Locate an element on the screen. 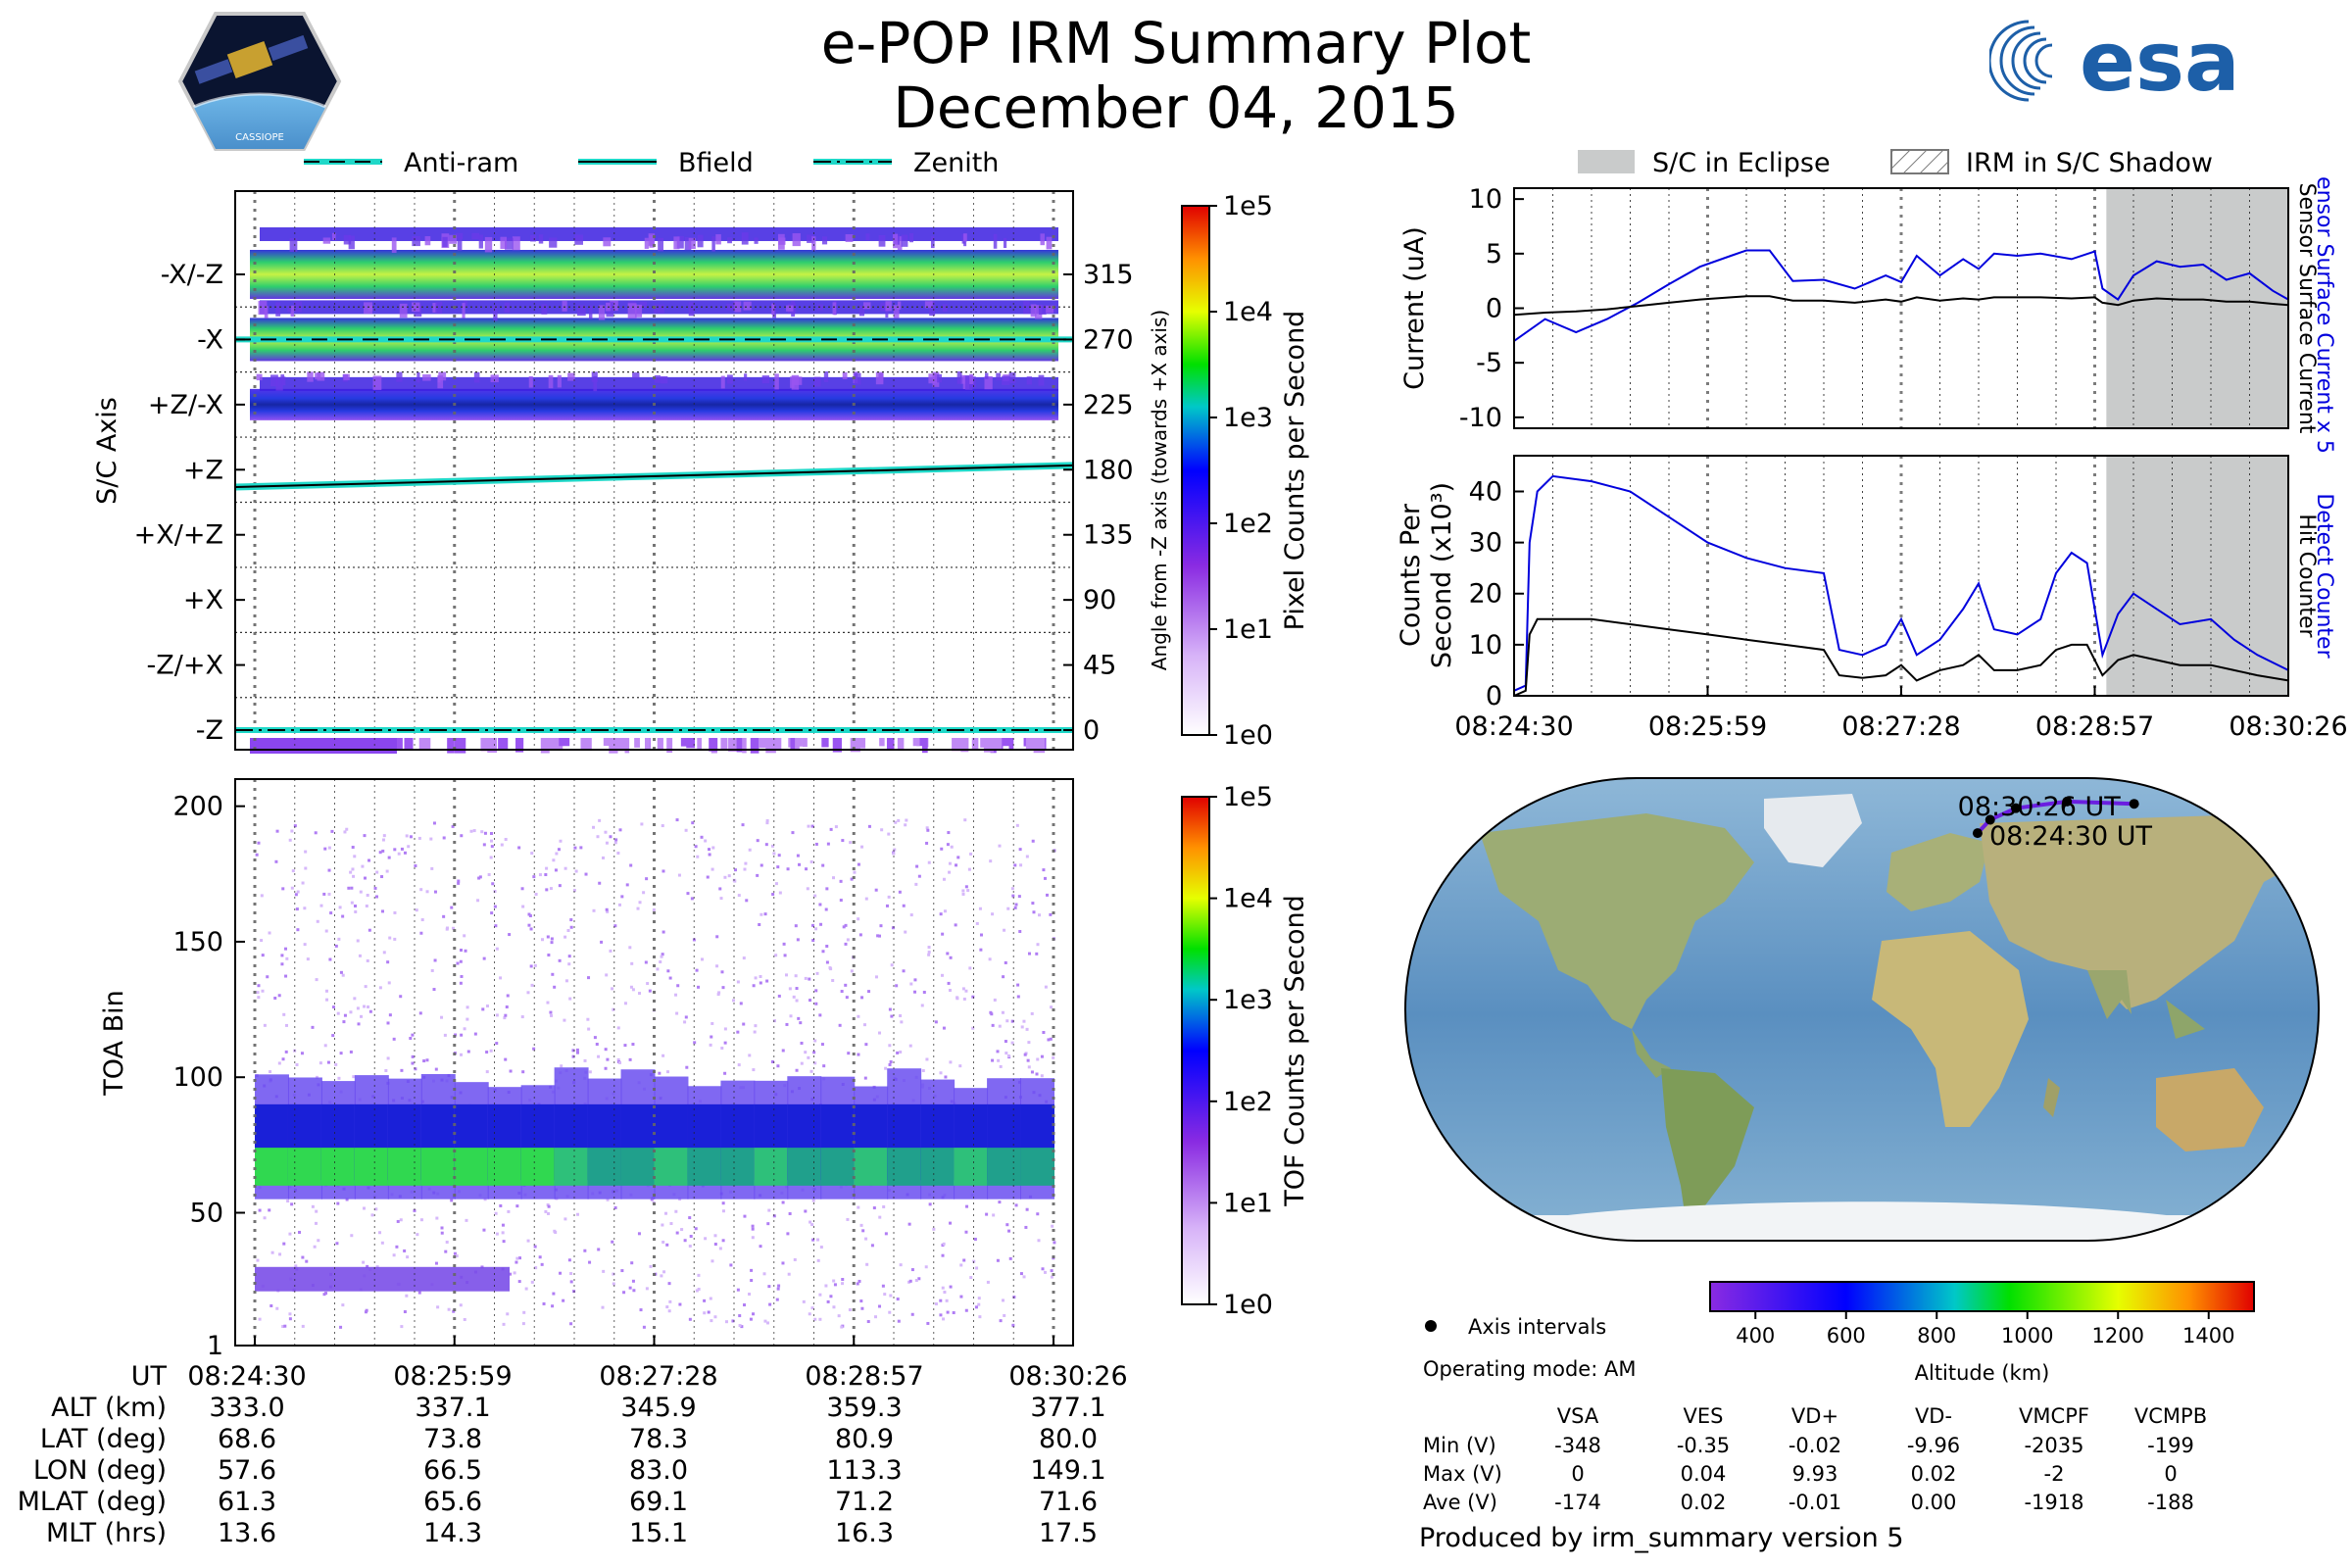 The width and height of the screenshot is (2352, 1568). page-date: December 04, 2015 is located at coordinates (1176, 107).